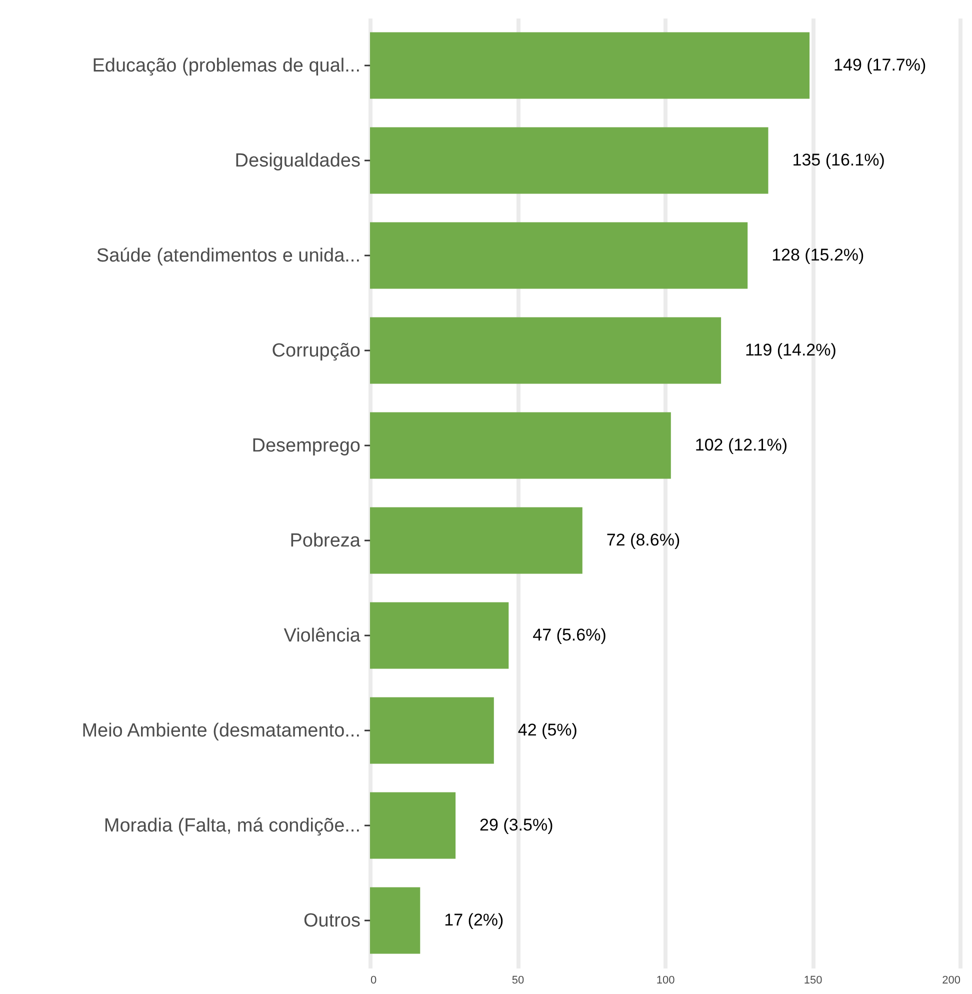 This screenshot has height=994, width=972. I want to click on data-label: 102 (12.1%), so click(741, 445).